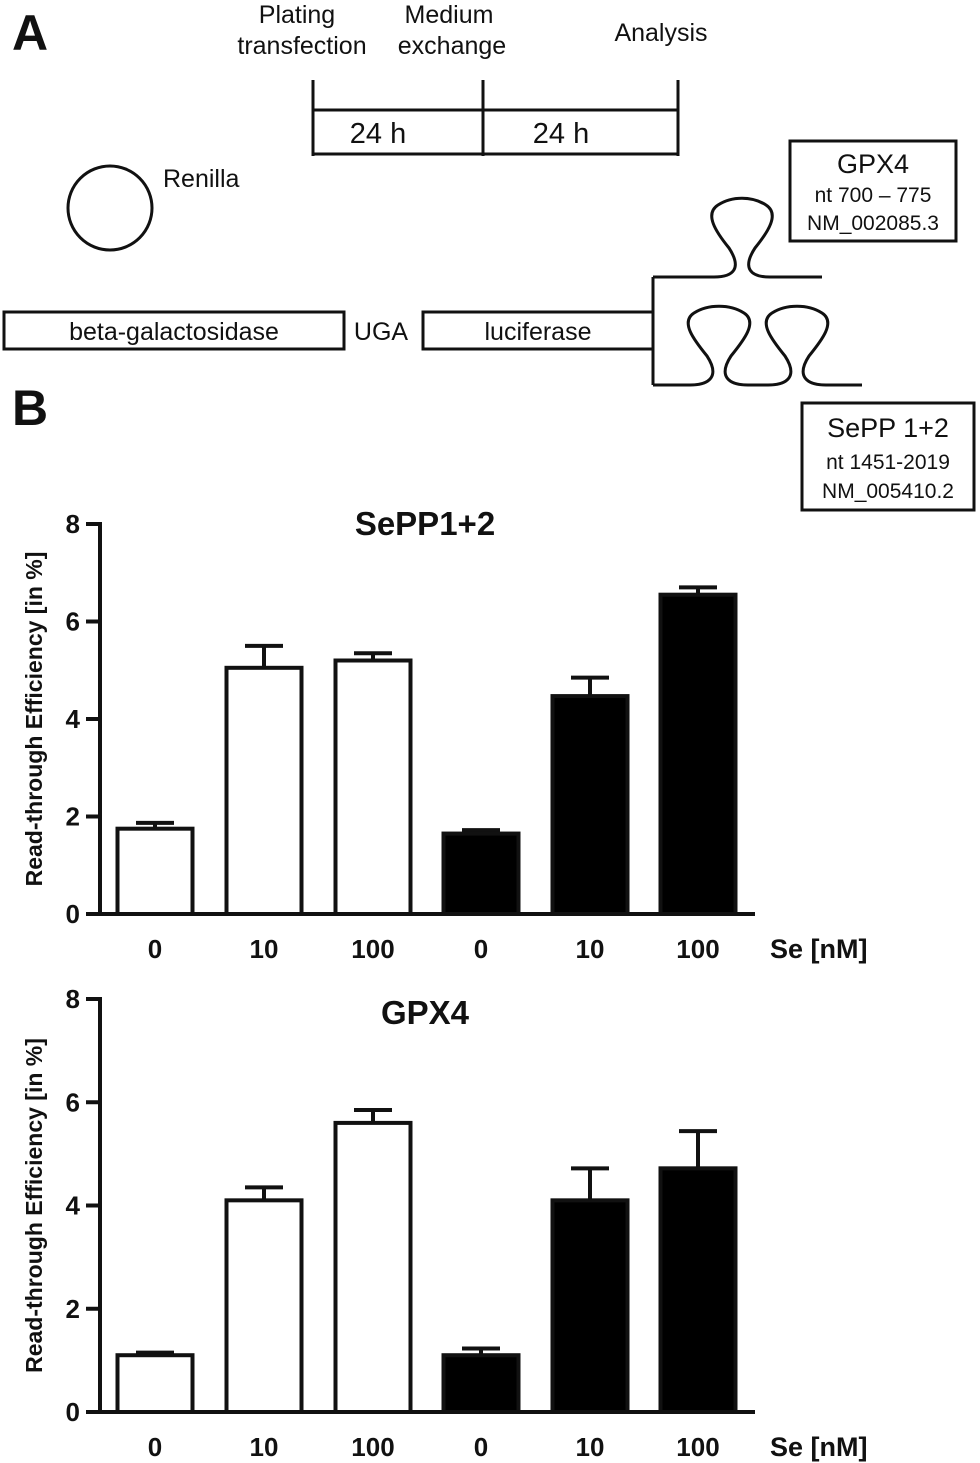  I want to click on timeline-step1-line2: transfection, so click(301, 46).